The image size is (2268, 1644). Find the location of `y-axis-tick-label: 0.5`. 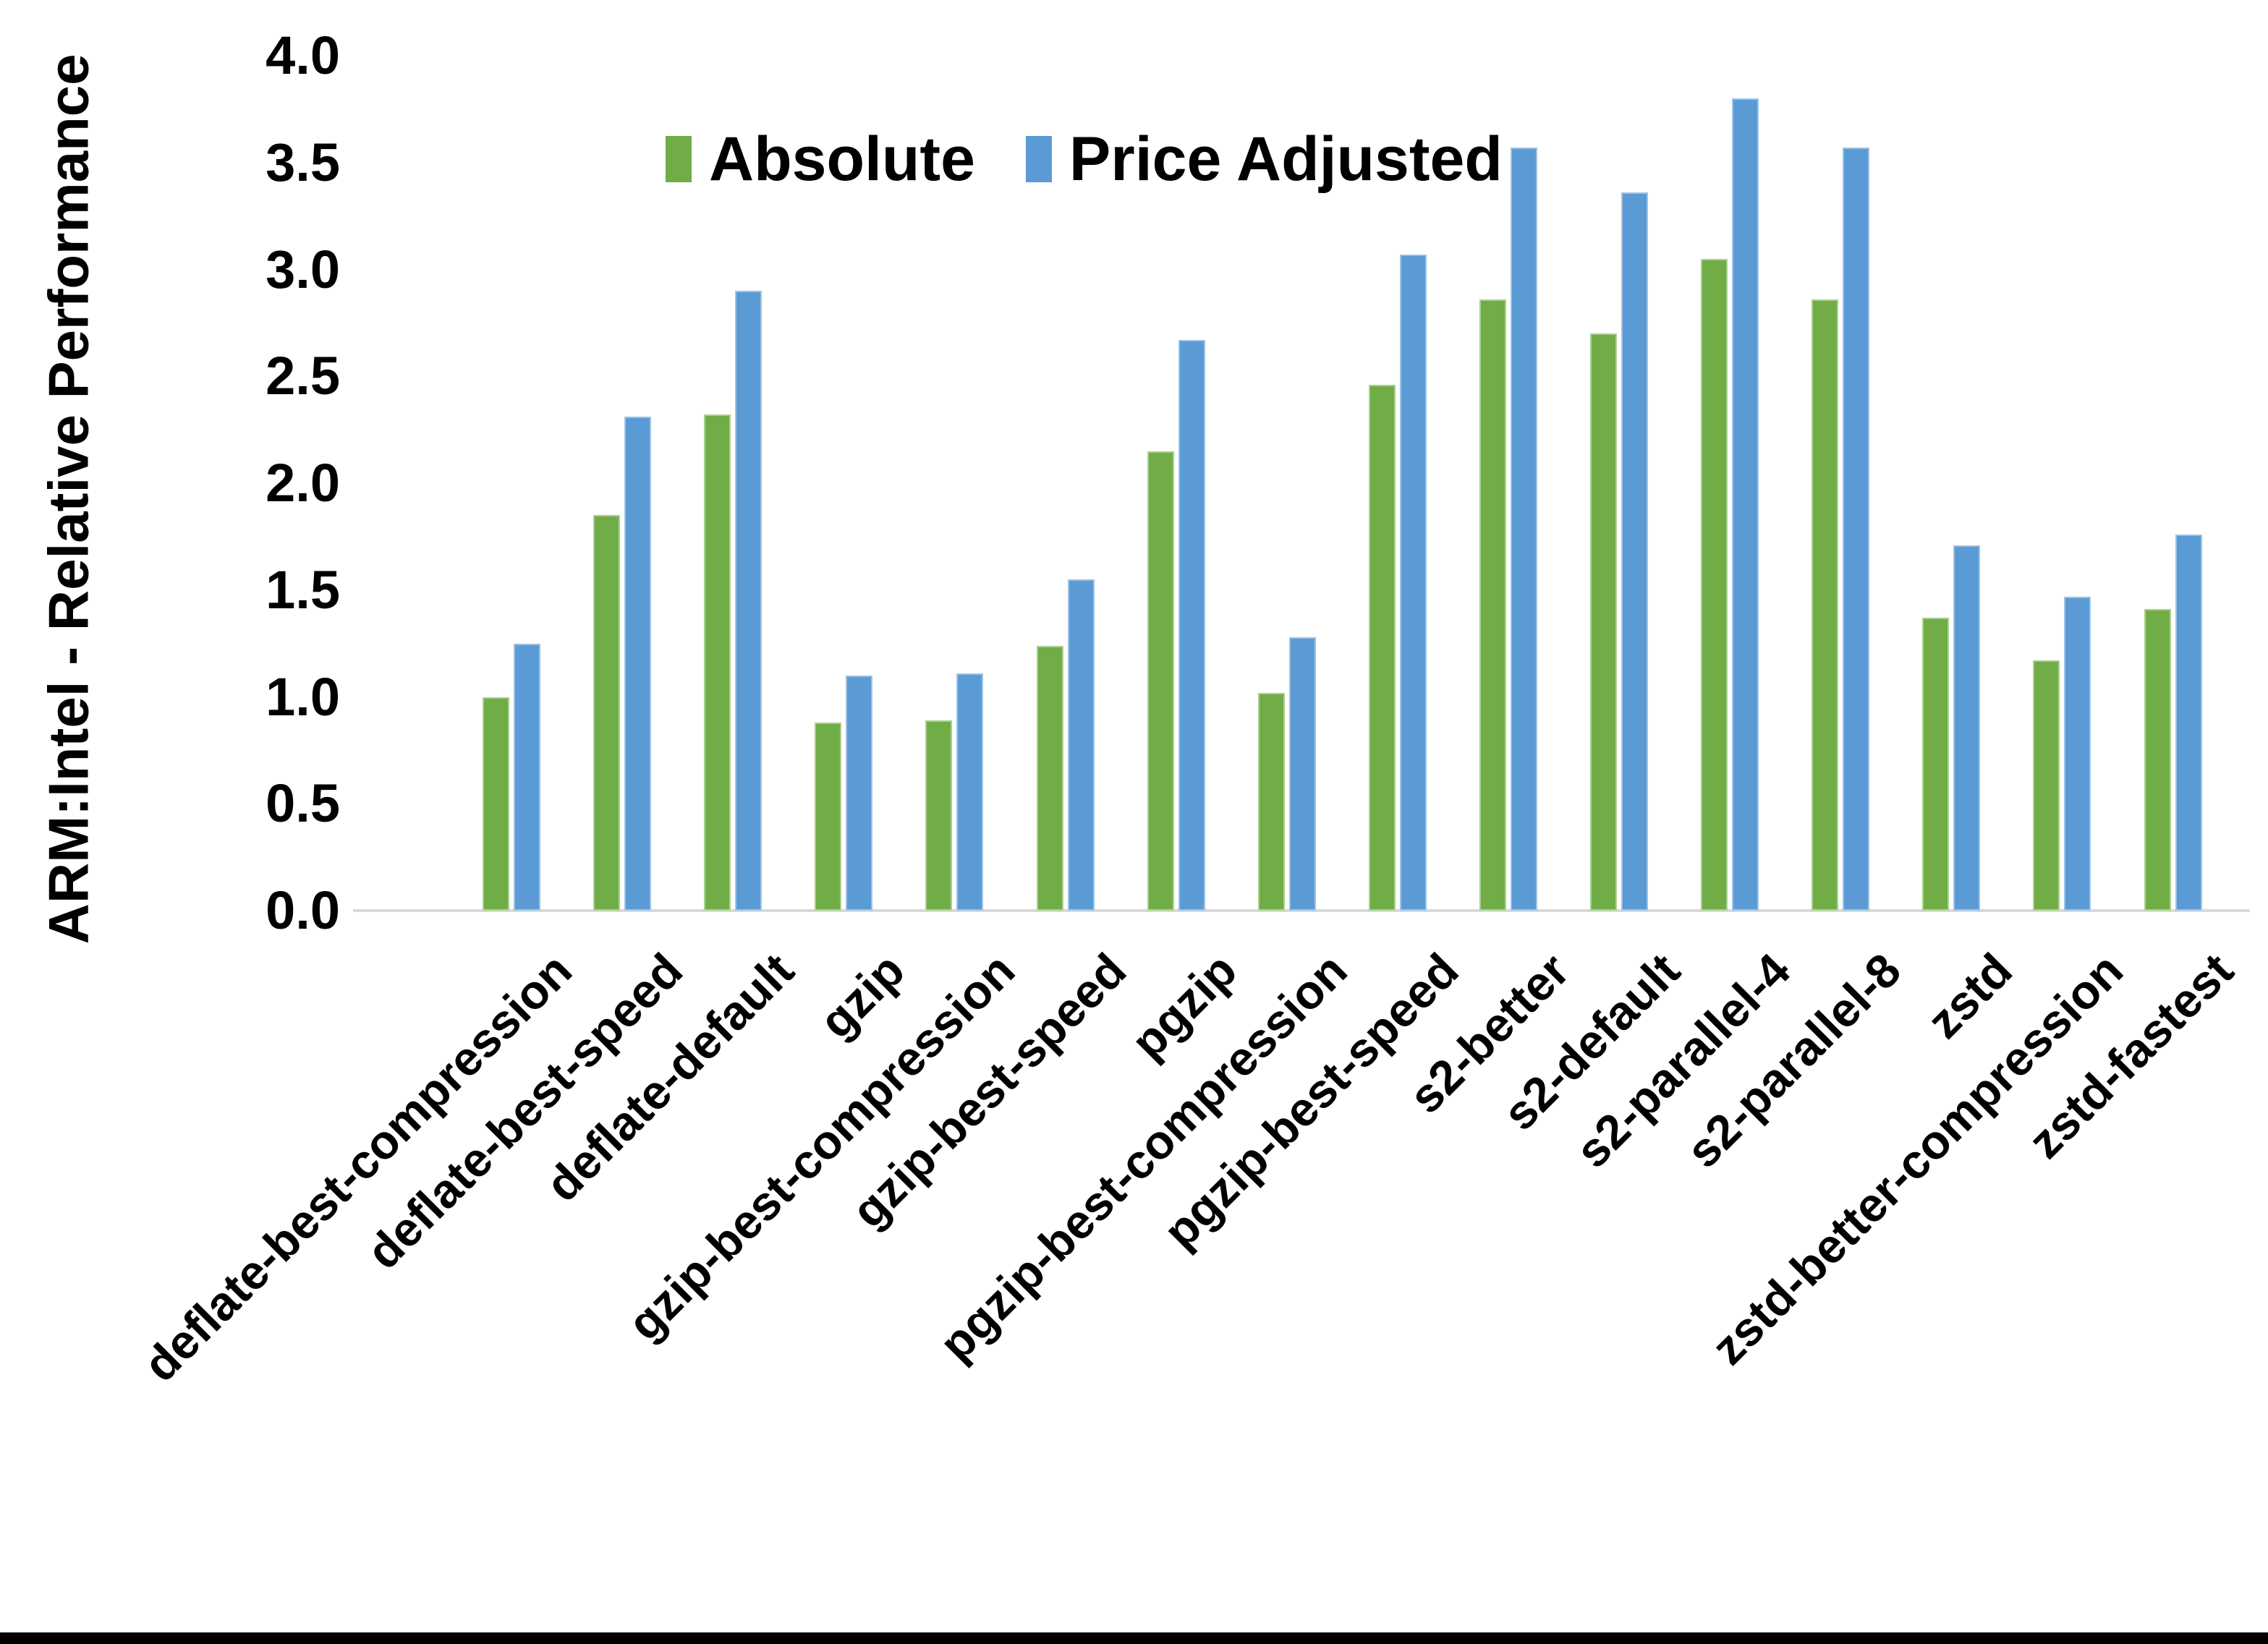

y-axis-tick-label: 0.5 is located at coordinates (303, 803).